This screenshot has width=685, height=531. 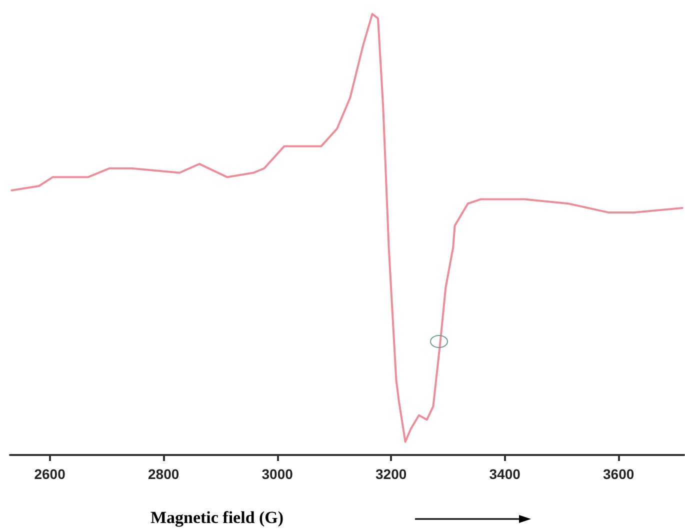 What do you see at coordinates (50, 474) in the screenshot?
I see `x-tick-label: 2600` at bounding box center [50, 474].